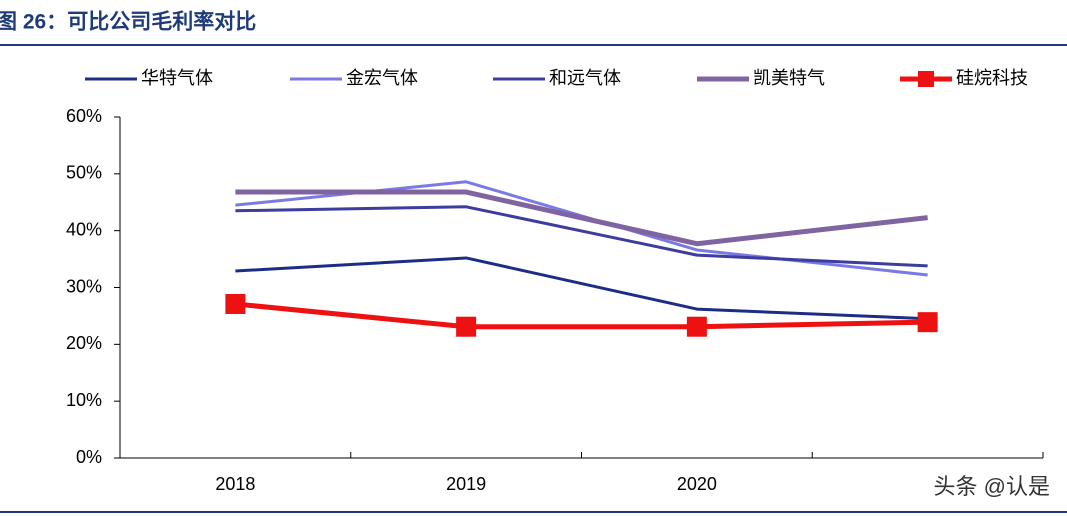  I want to click on chart-title: 图 26：可比公司毛利率对比, so click(128, 22).